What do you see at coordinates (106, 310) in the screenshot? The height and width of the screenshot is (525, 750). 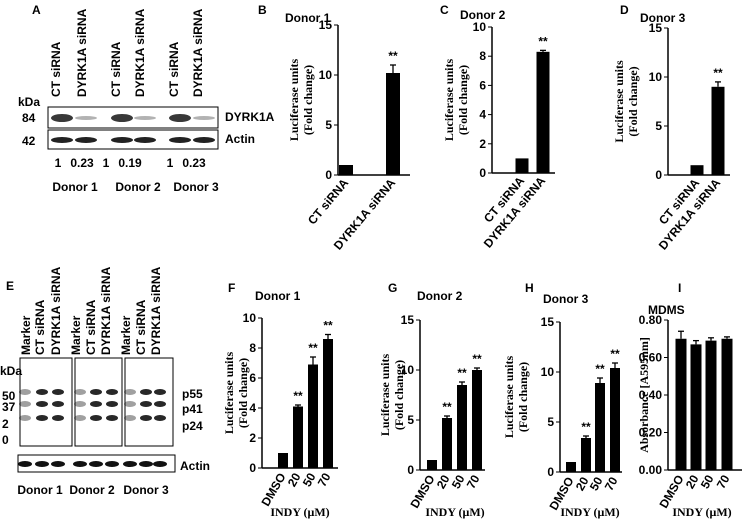 I see `lane-label: DYRK1A siRNA` at bounding box center [106, 310].